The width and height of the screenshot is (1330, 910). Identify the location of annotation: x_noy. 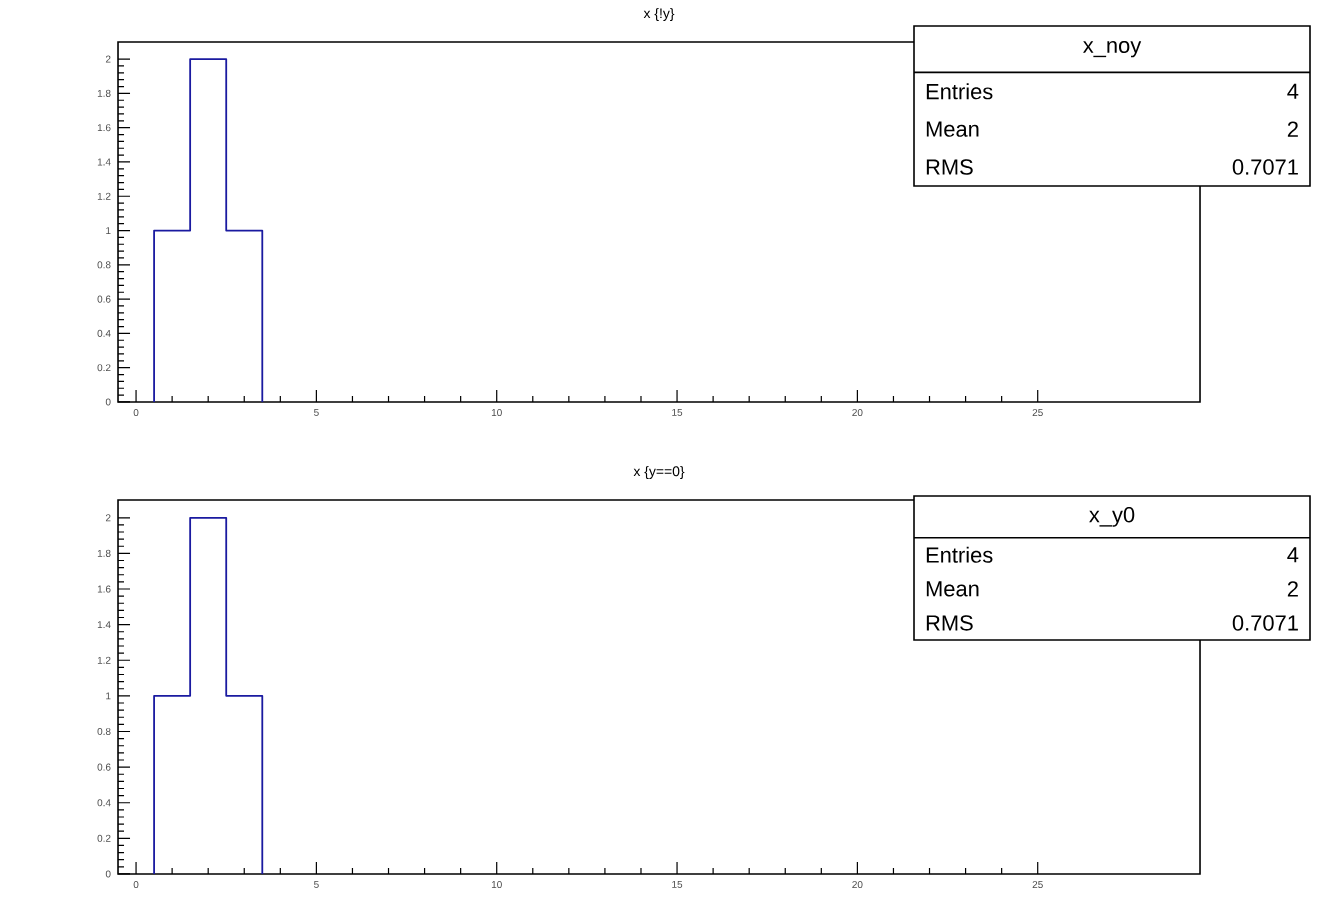
(1112, 49).